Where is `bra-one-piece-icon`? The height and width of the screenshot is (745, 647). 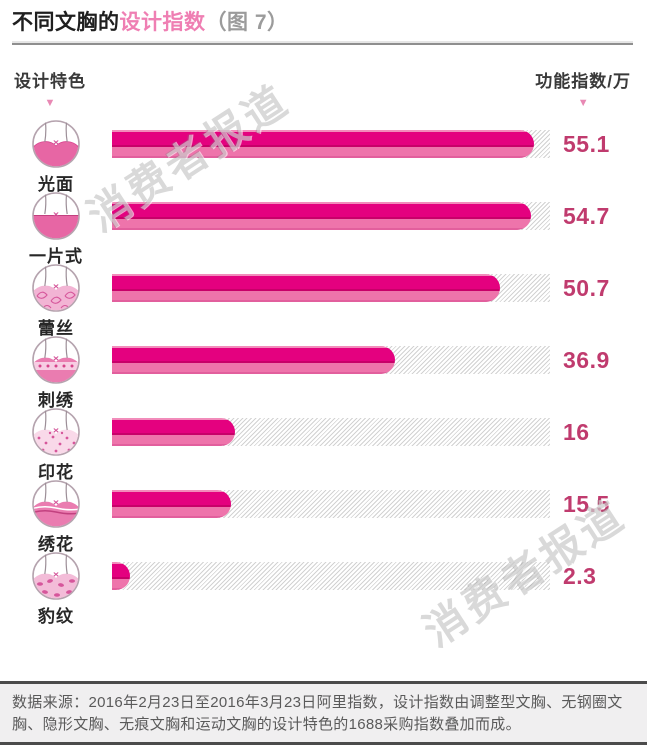 bra-one-piece-icon is located at coordinates (56, 216).